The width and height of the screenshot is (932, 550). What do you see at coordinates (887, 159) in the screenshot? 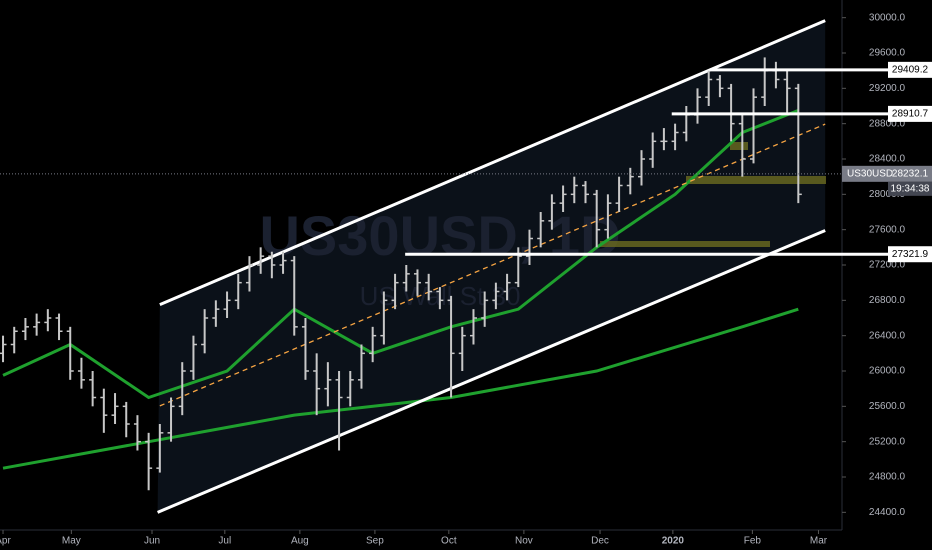
I see `y-tick-label: 28400.0` at bounding box center [887, 159].